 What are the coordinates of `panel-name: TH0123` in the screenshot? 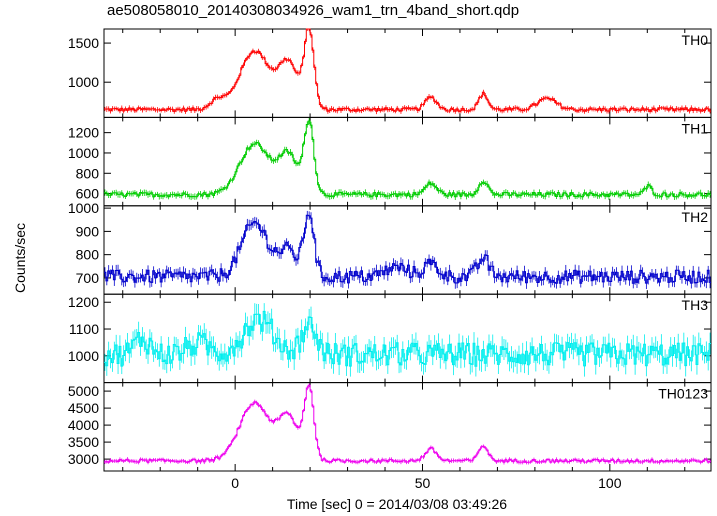 It's located at (683, 394).